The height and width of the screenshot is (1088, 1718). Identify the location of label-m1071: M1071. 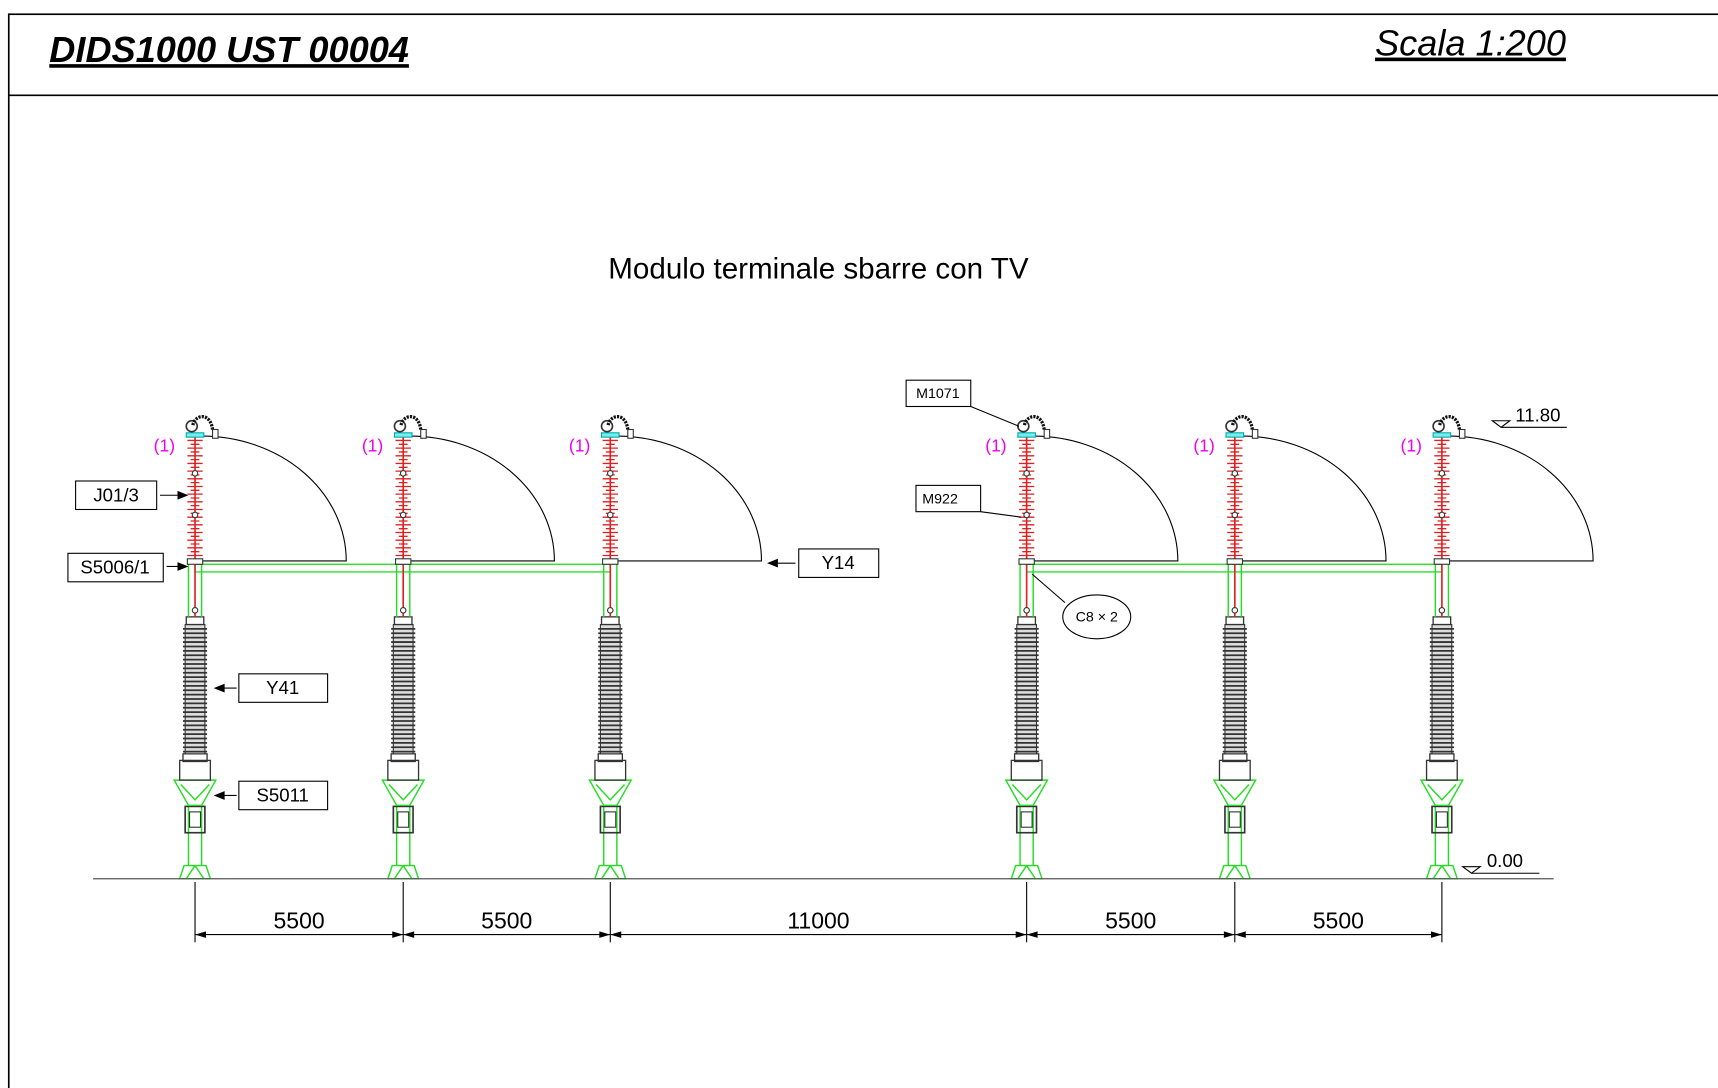
(962, 403).